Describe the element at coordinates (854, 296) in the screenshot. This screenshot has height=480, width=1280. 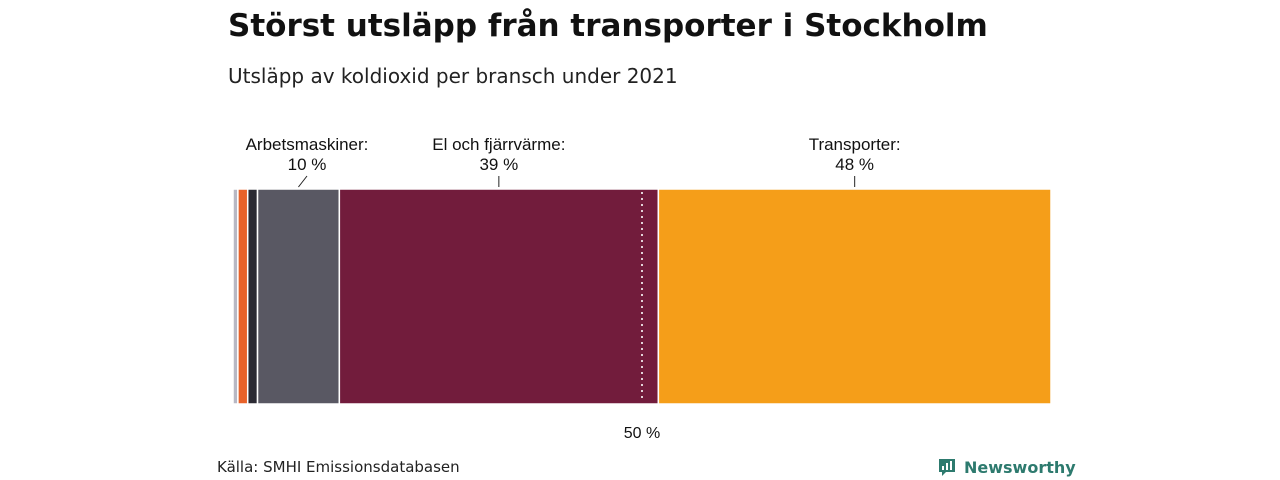
I see `bar-segment-transporter` at that location.